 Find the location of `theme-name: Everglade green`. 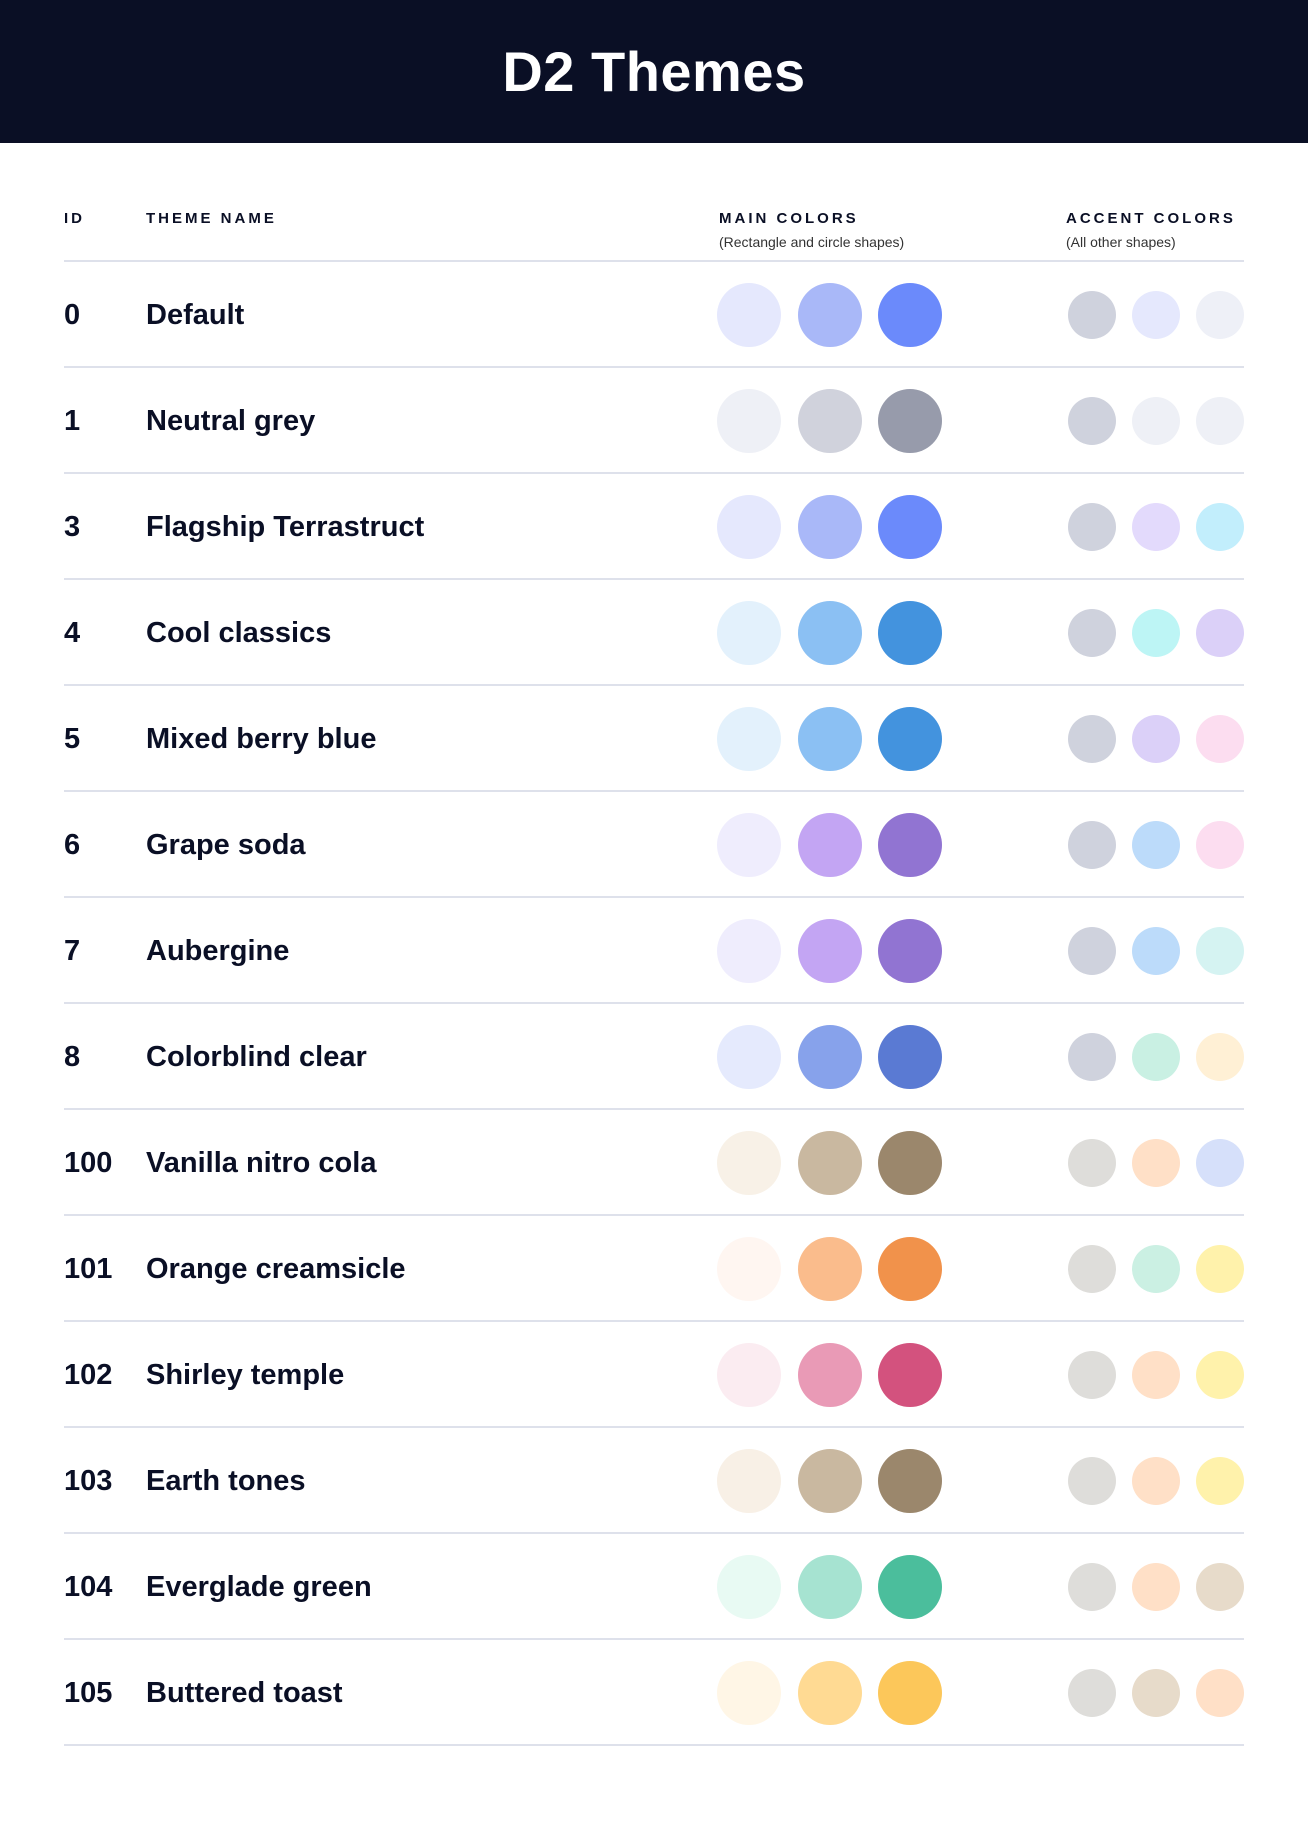

theme-name: Everglade green is located at coordinates (259, 1587).